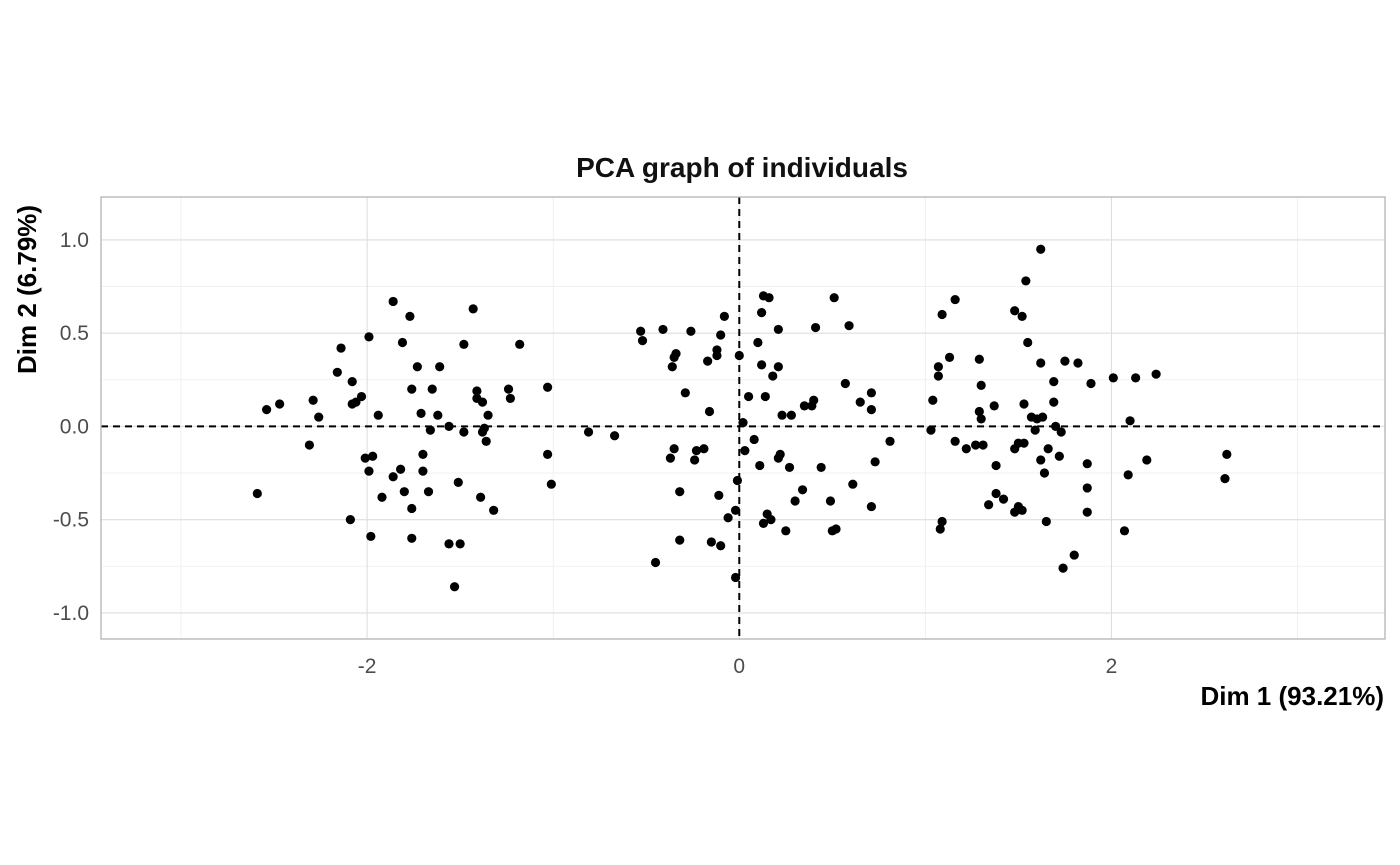 This screenshot has width=1400, height=865. What do you see at coordinates (71, 427) in the screenshot?
I see `y-tick-labels: -1.0 -0.5 0.0 0.5 1.0` at bounding box center [71, 427].